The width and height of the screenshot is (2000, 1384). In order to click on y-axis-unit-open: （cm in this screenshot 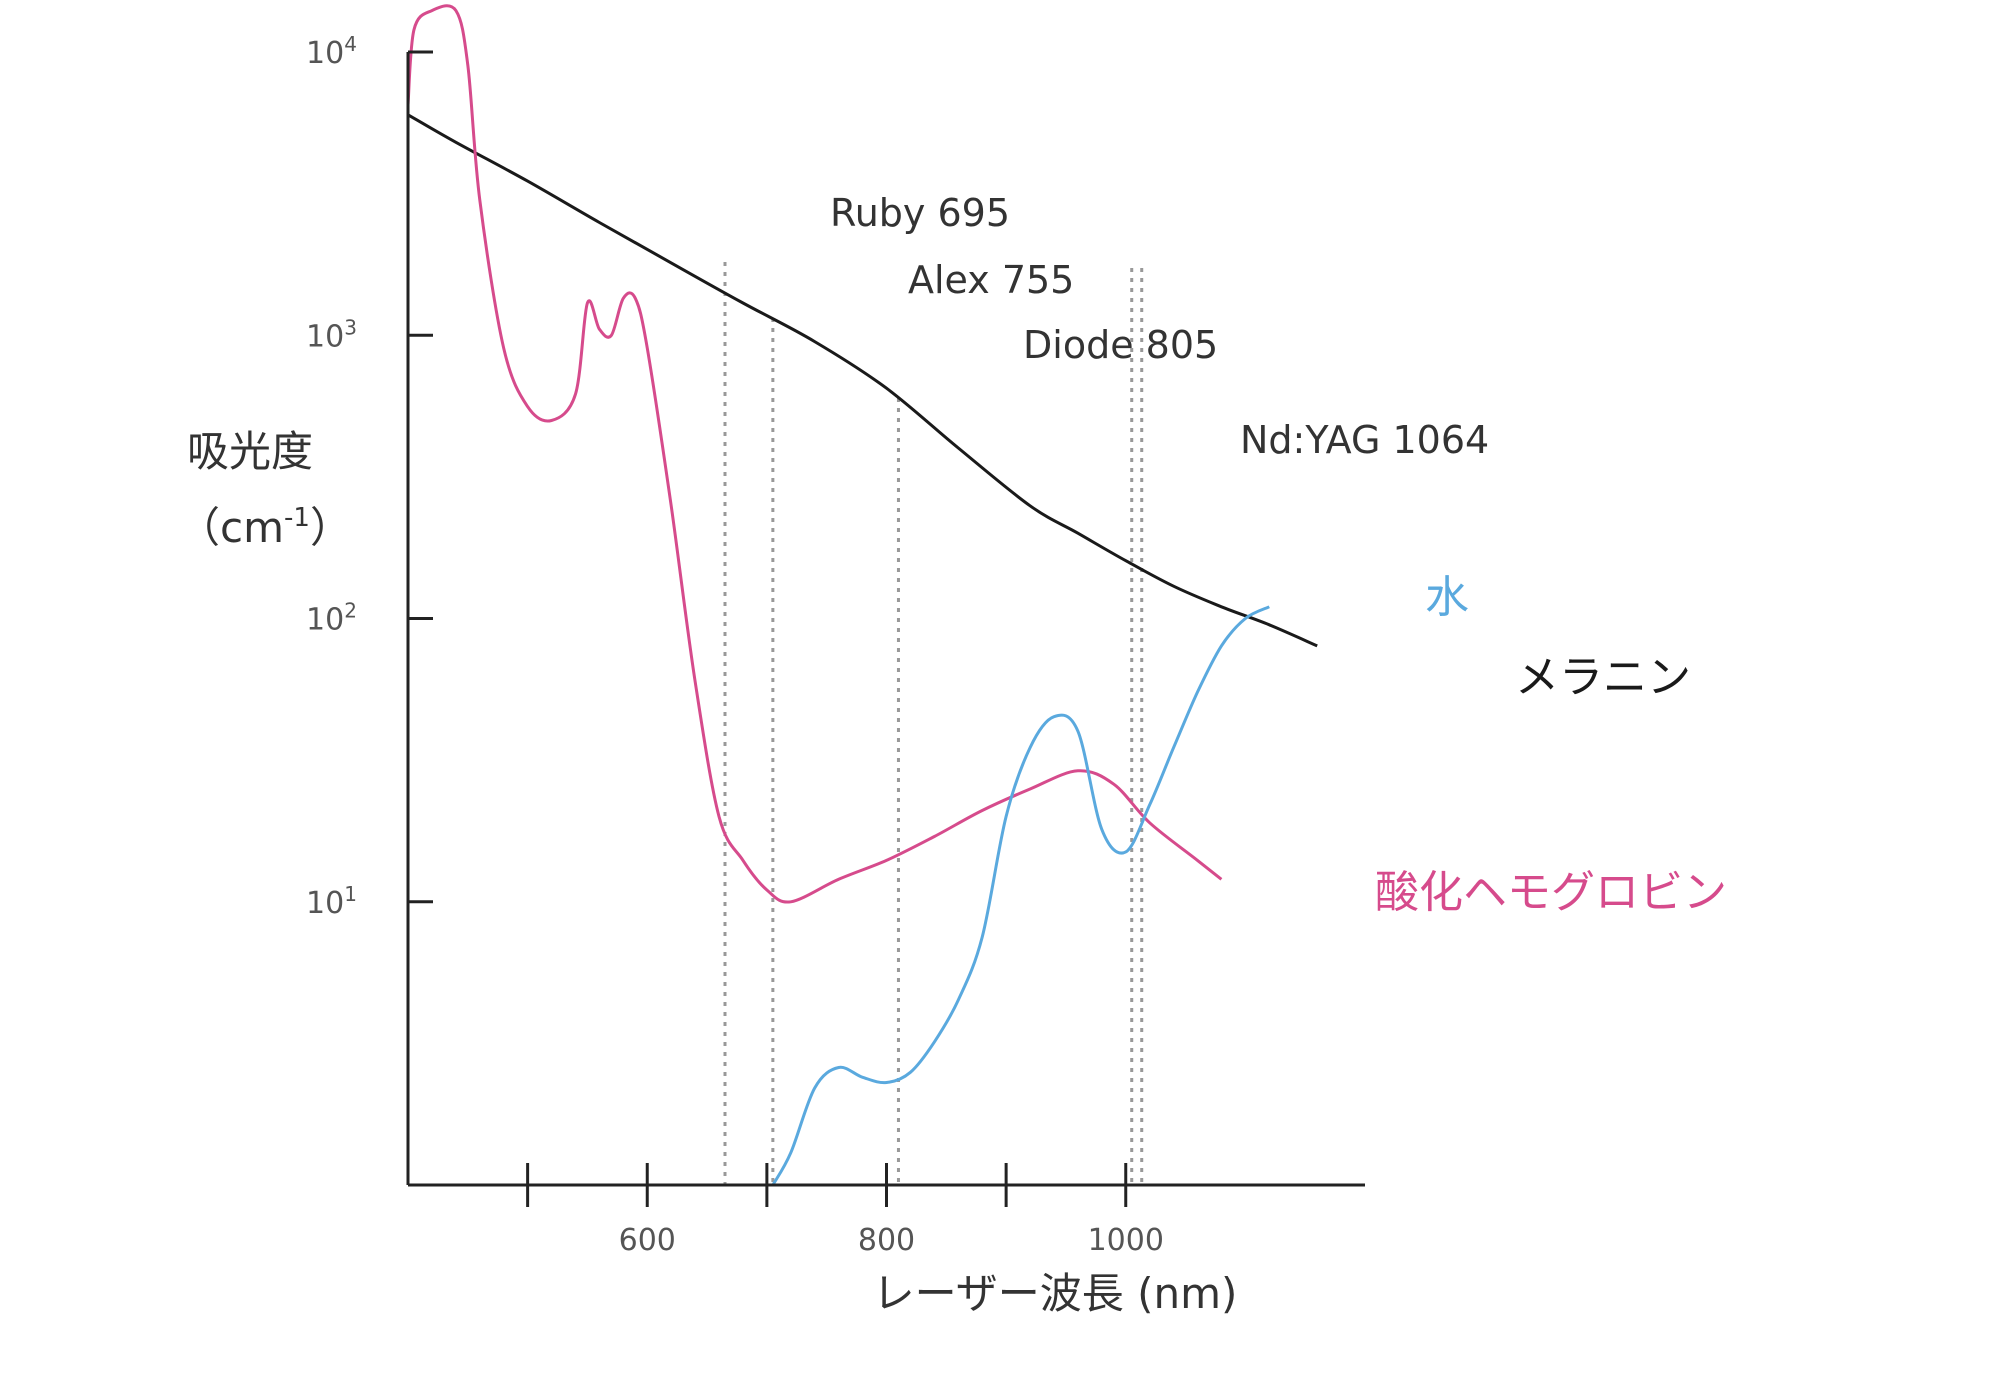, I will do `click(231, 527)`.